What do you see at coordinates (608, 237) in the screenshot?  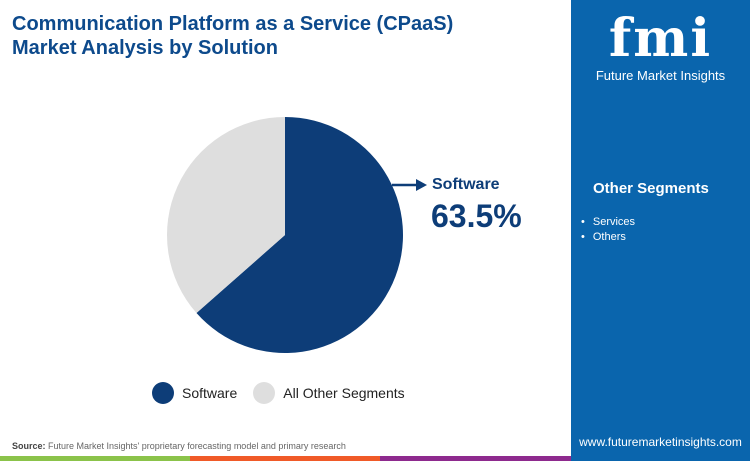 I see `list-item: Others` at bounding box center [608, 237].